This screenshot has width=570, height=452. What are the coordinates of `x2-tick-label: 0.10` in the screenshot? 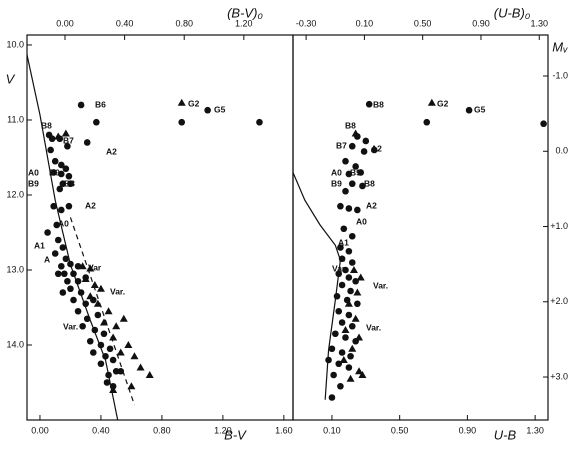 It's located at (365, 23).